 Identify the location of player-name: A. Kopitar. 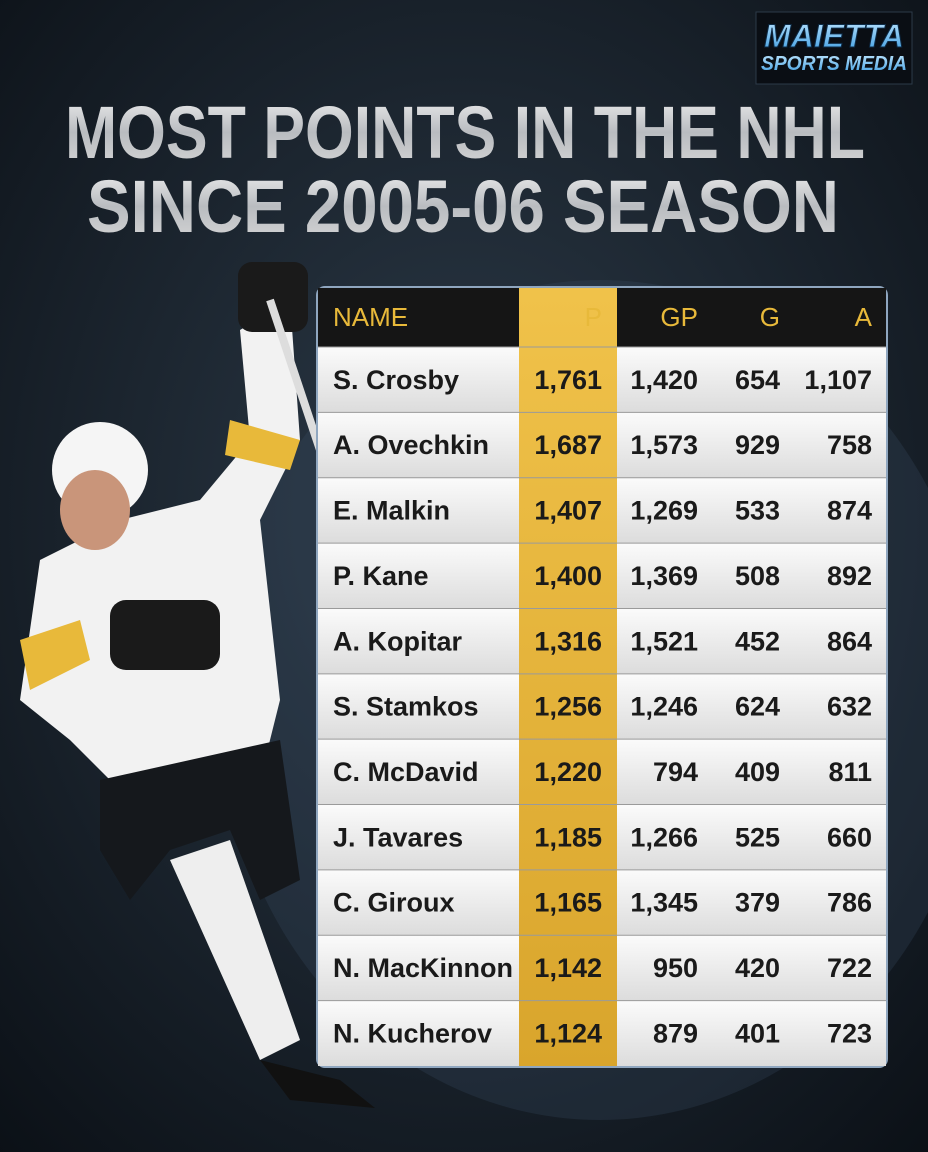
(397, 641).